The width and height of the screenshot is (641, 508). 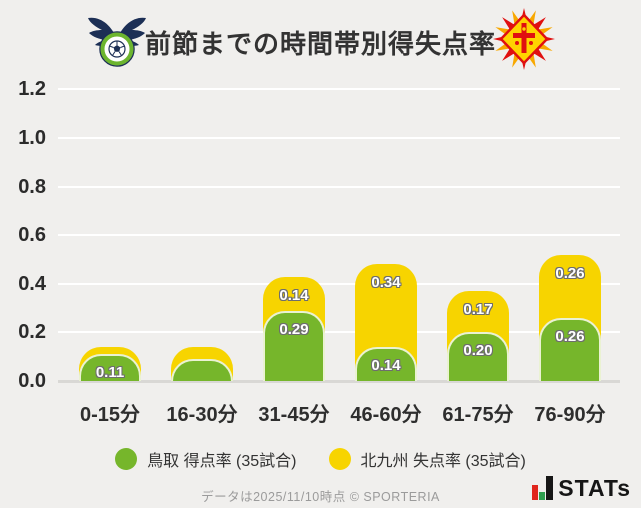 I want to click on yellow-segment-value-label: 0.34, so click(x=386, y=282).